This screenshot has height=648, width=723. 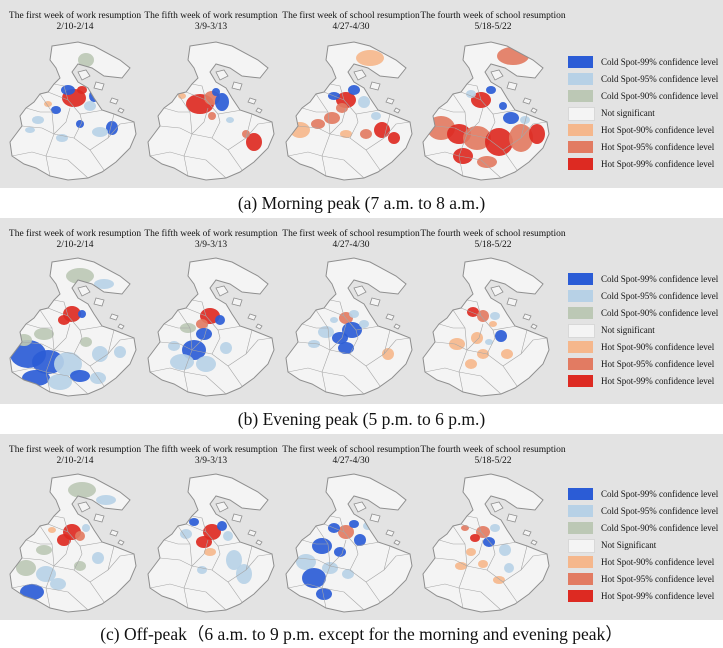 What do you see at coordinates (660, 511) in the screenshot?
I see `legend-label: Cold Spot-95% confidence level` at bounding box center [660, 511].